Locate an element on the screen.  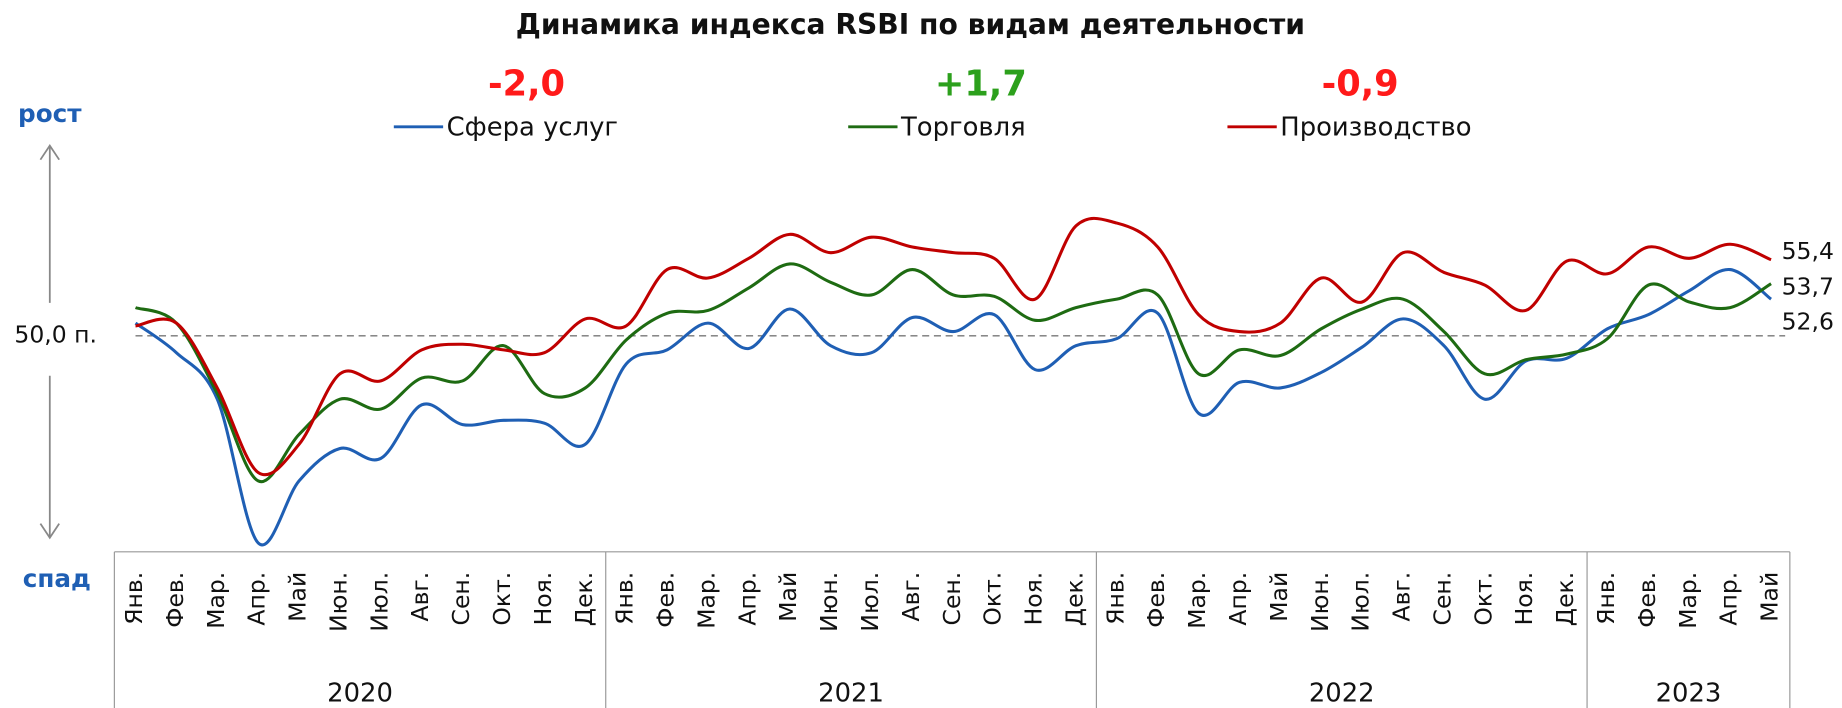
end-value-label: 53,7 is located at coordinates (1808, 286).